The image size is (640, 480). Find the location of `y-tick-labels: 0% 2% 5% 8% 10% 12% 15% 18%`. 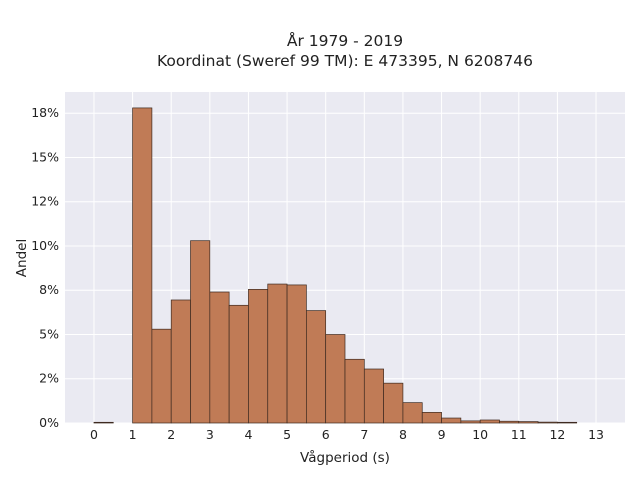

y-tick-labels: 0% 2% 5% 8% 10% 12% 15% 18% is located at coordinates (45, 267).